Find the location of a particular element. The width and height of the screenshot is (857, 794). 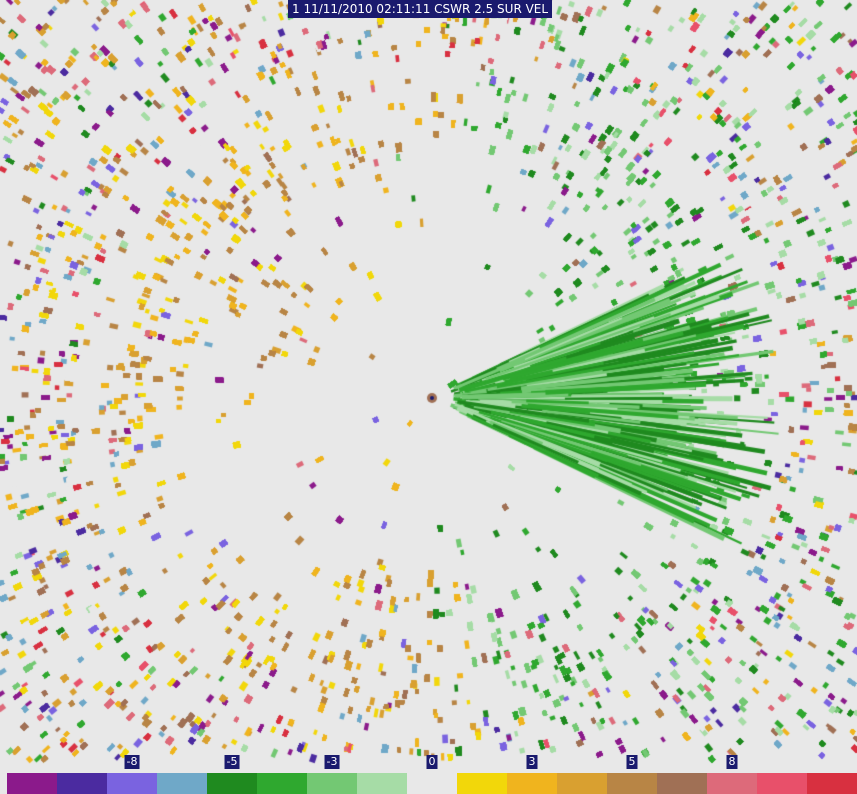

radar-title-label: 1 11/11/2010 02:11:11 CSWR 2.5 SUR VEL is located at coordinates (420, 9).